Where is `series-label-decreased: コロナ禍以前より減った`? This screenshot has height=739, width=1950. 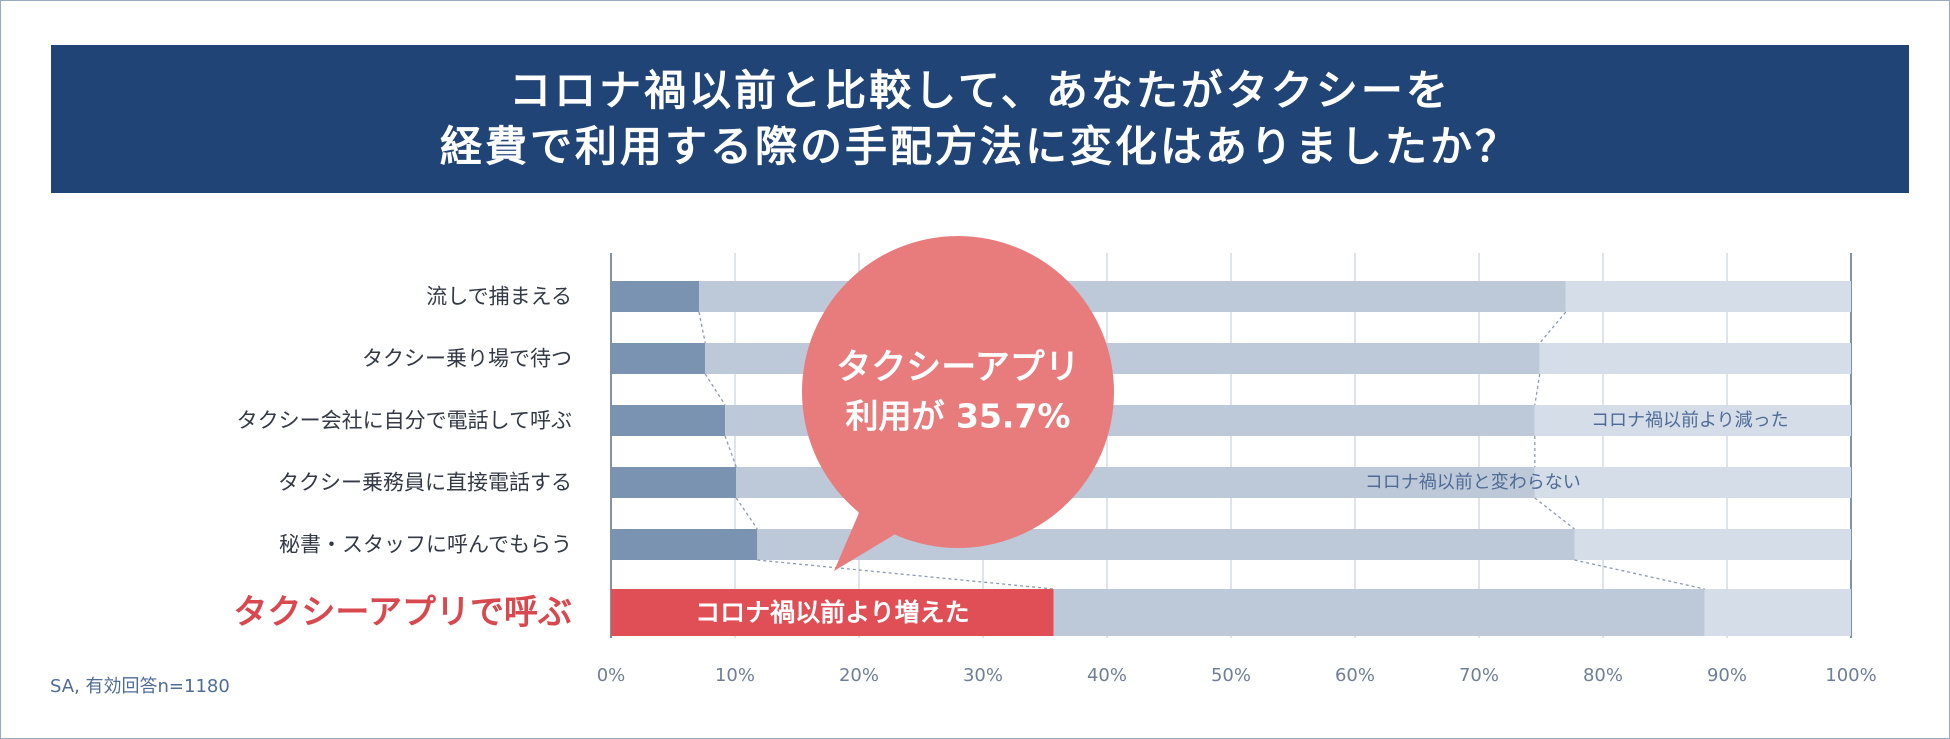 series-label-decreased: コロナ禍以前より減った is located at coordinates (1690, 420).